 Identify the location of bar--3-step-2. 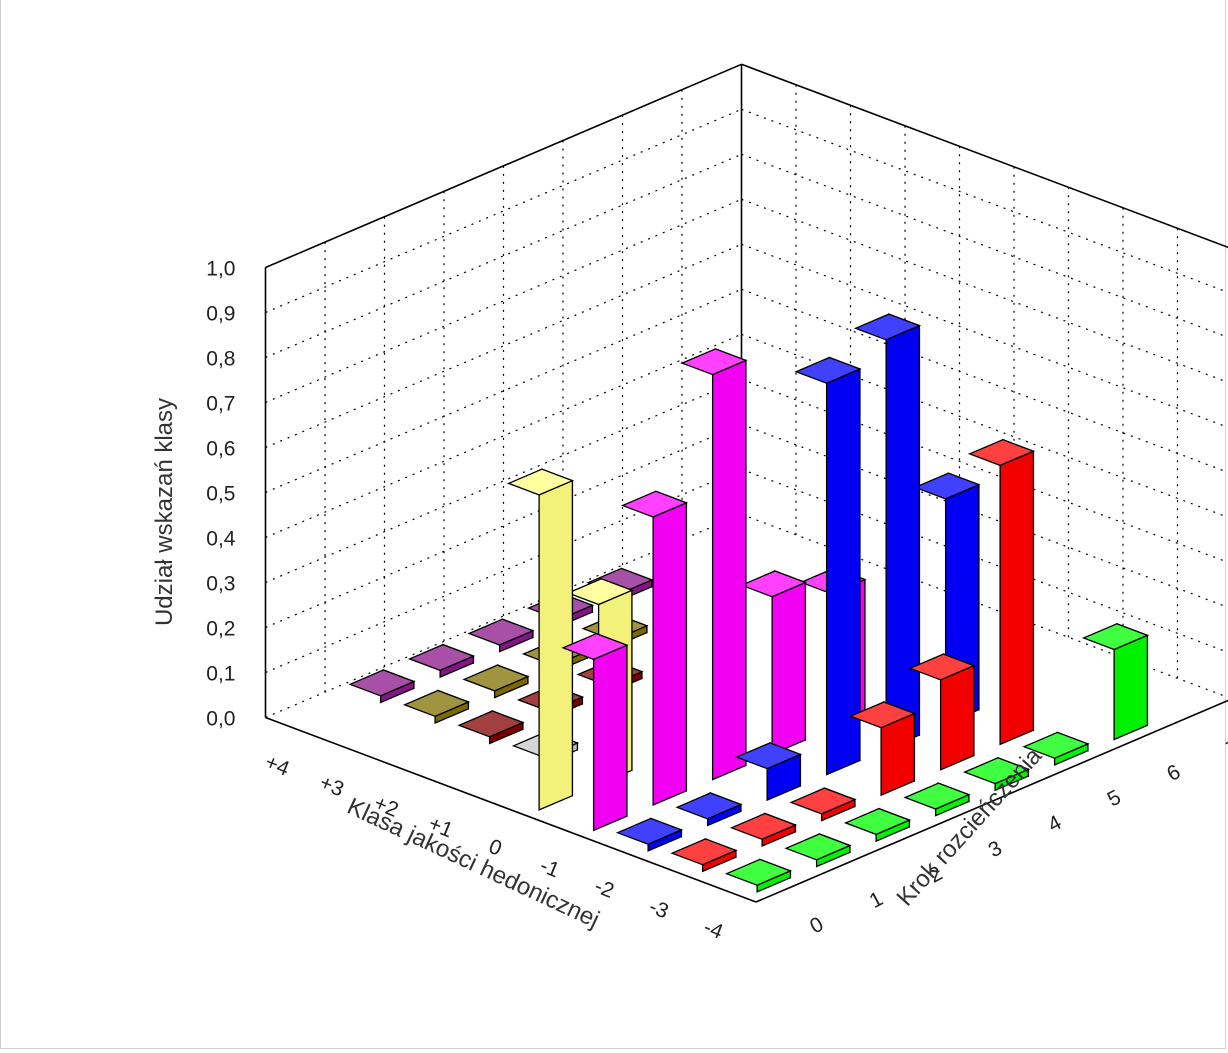
(823, 804).